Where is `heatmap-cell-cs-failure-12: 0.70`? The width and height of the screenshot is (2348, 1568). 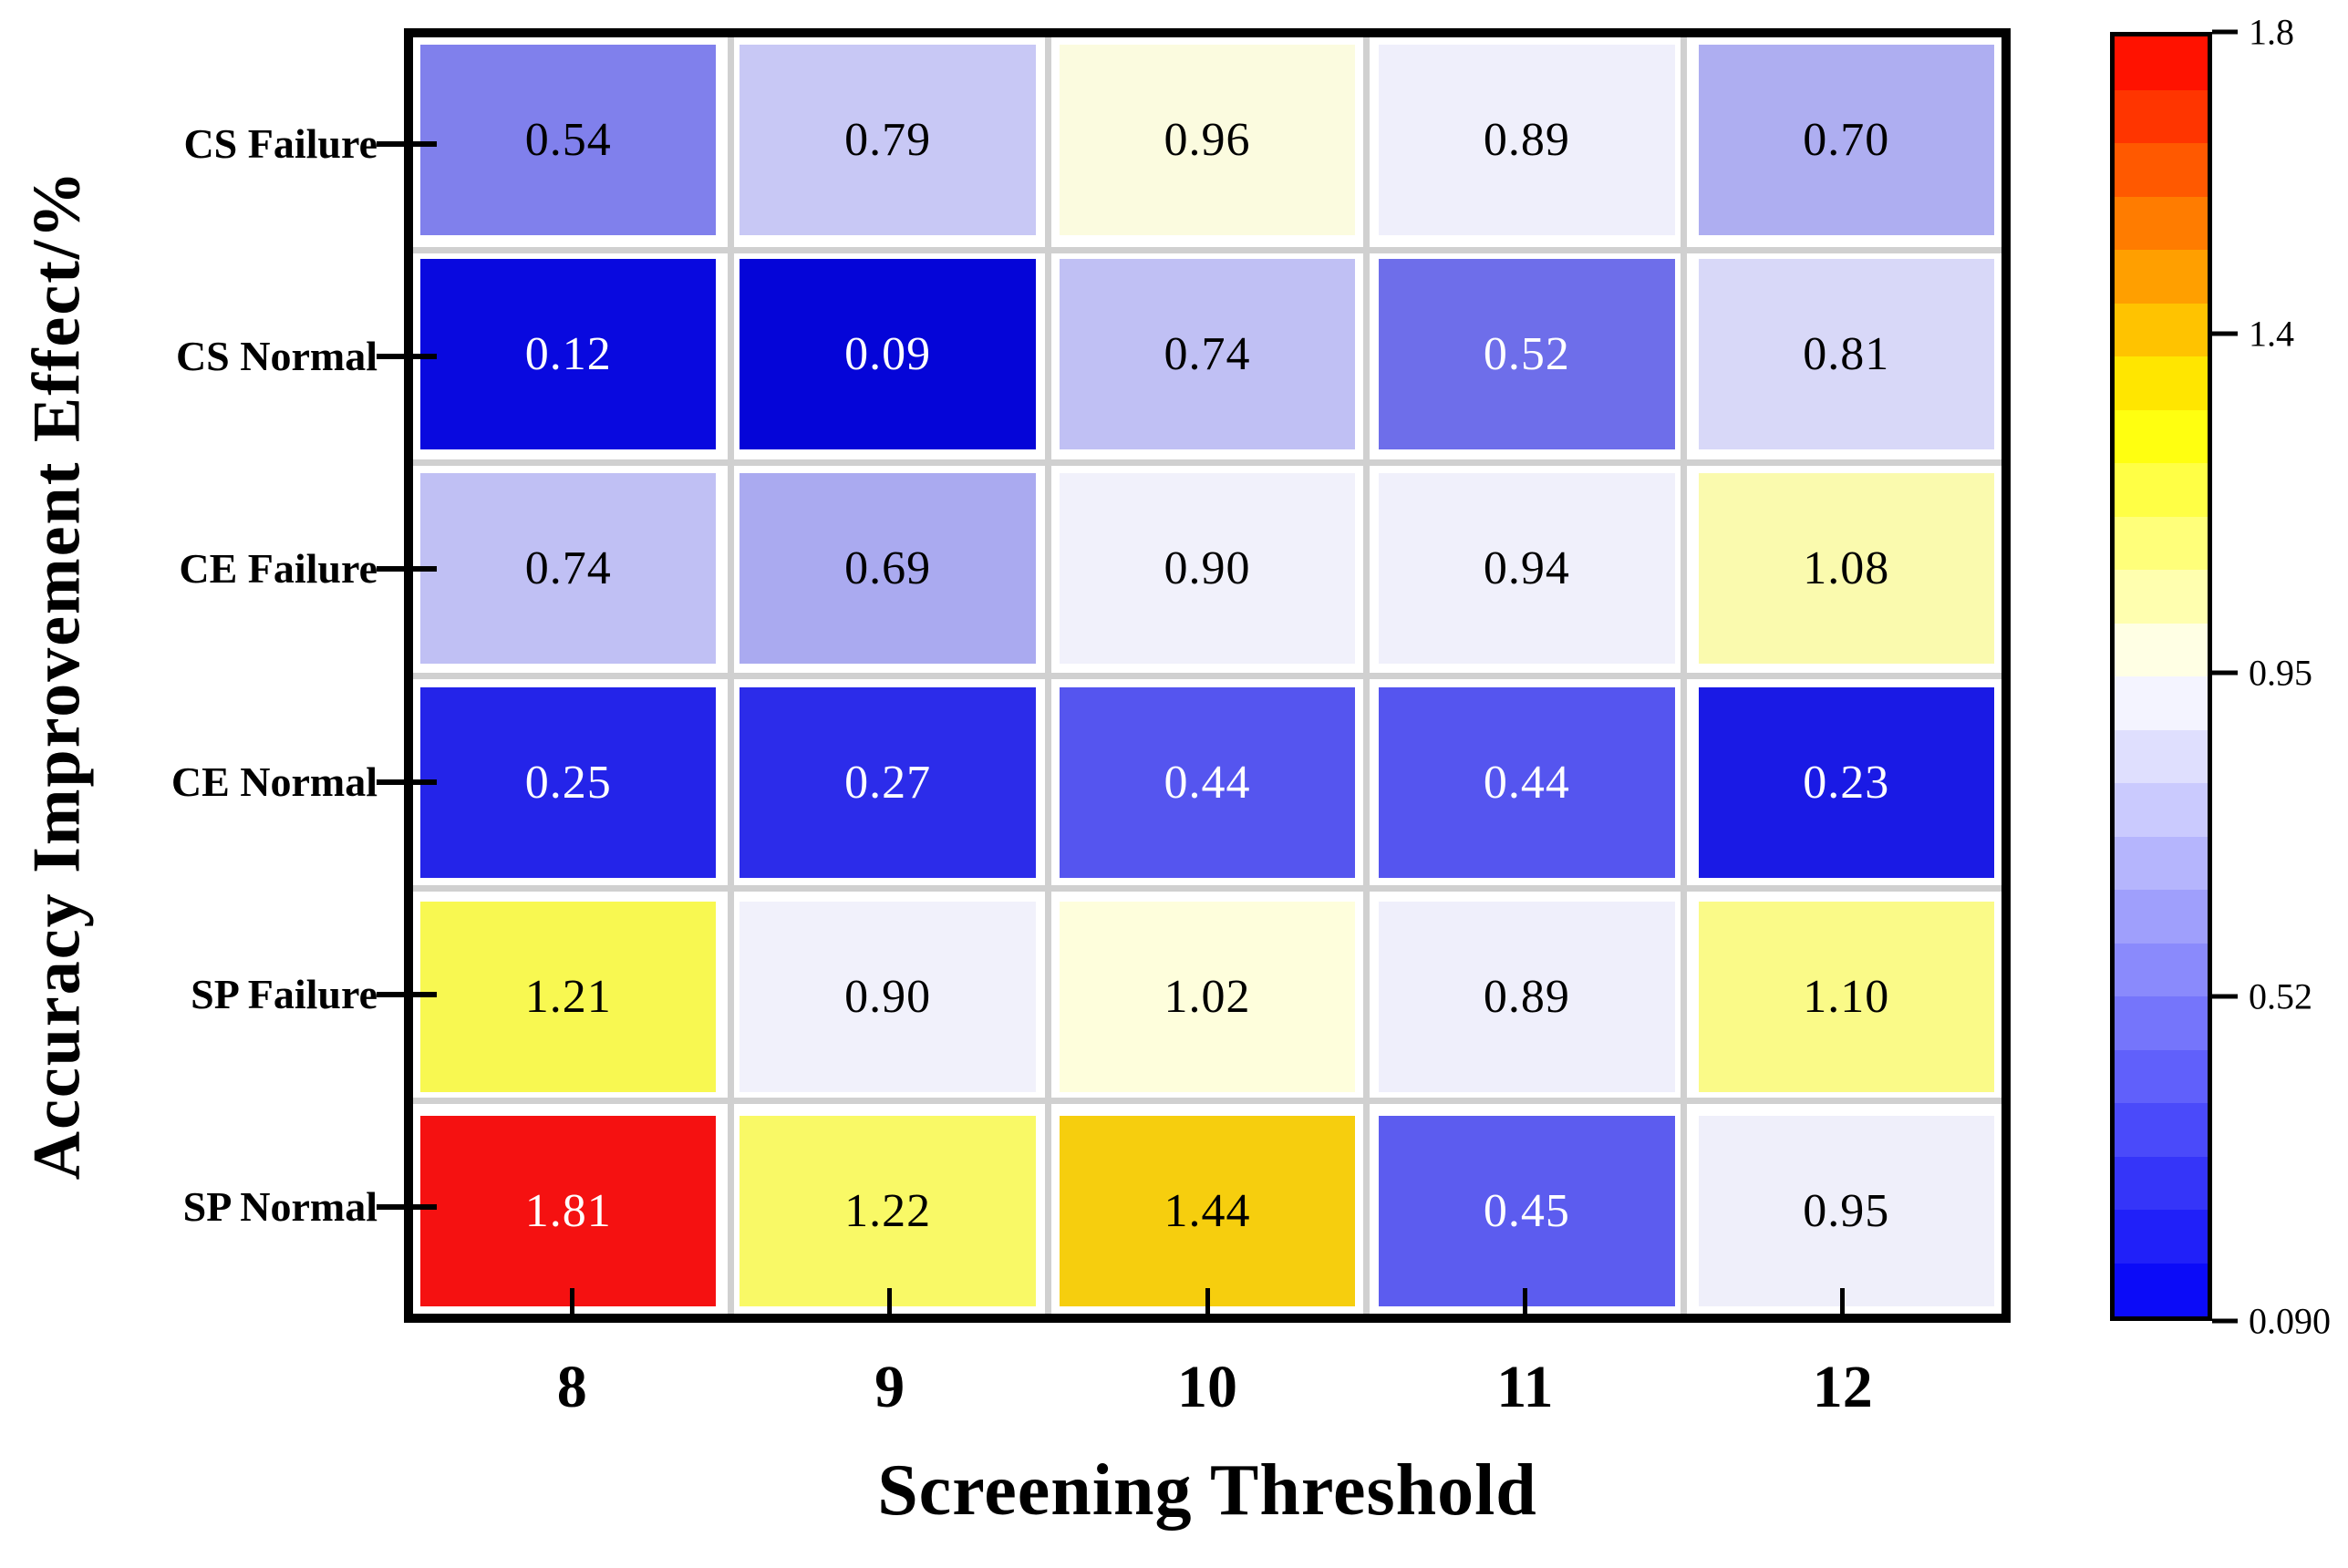
heatmap-cell-cs-failure-12: 0.70 is located at coordinates (1846, 140).